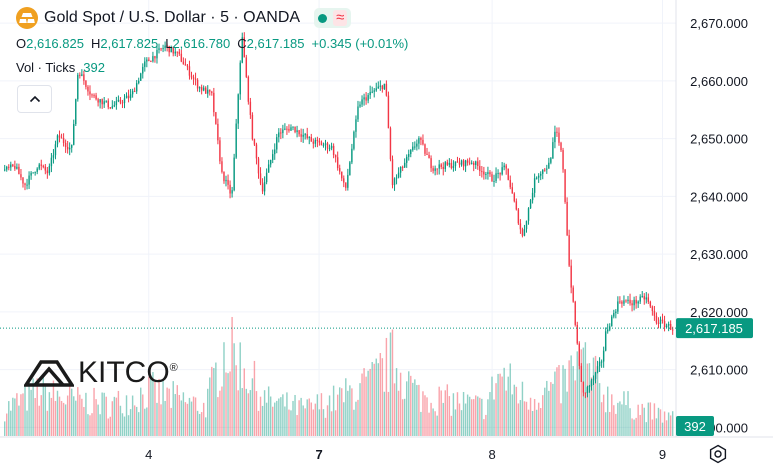 This screenshot has height=476, width=773. I want to click on chart-header: Gold Spot / U.S. Dollar · 5 · OANDA ≈, so click(184, 18).